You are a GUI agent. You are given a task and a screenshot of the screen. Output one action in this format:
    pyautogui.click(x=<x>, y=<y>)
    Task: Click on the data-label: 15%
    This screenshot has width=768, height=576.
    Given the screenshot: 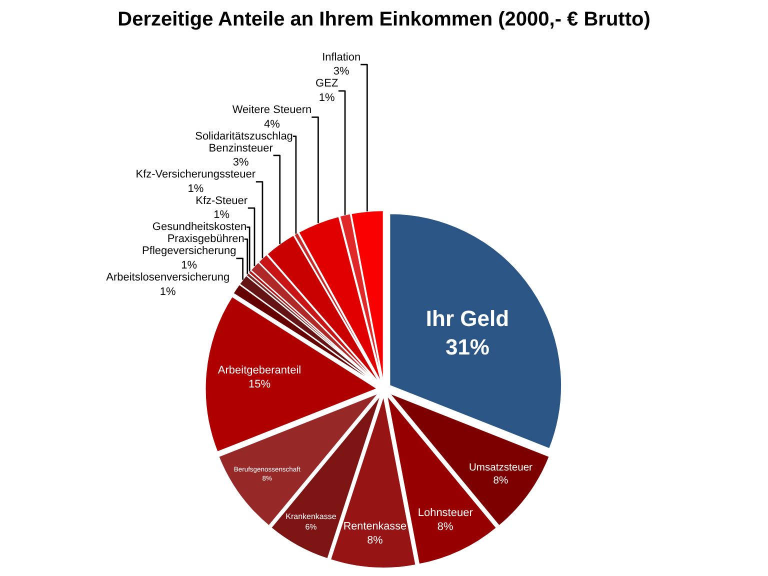 What is the action you would take?
    pyautogui.click(x=259, y=384)
    